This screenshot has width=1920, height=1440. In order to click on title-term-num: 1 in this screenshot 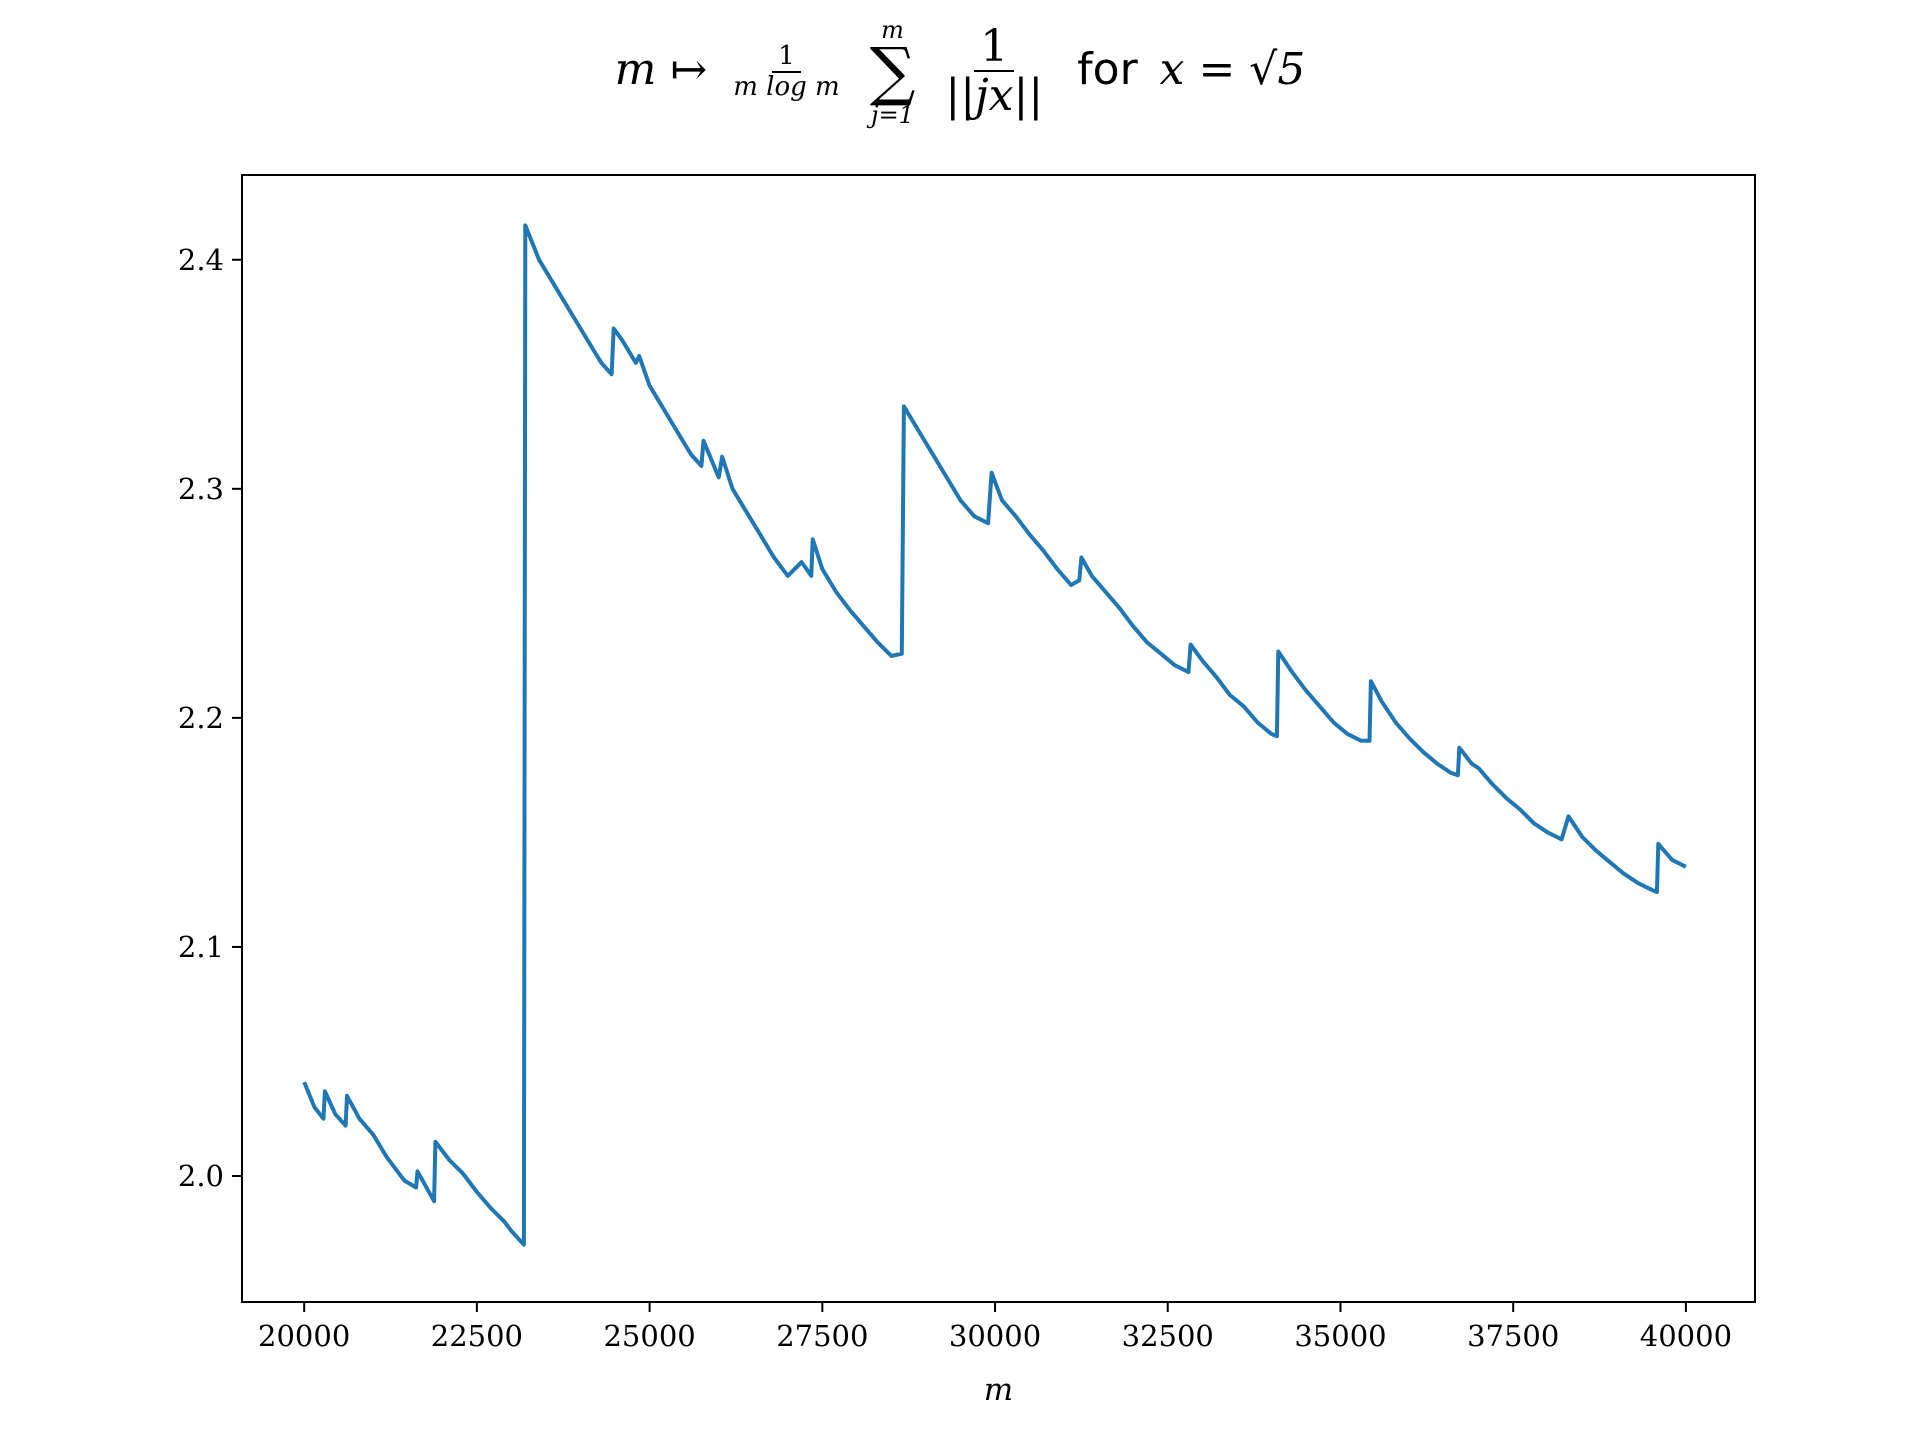, I will do `click(994, 48)`.